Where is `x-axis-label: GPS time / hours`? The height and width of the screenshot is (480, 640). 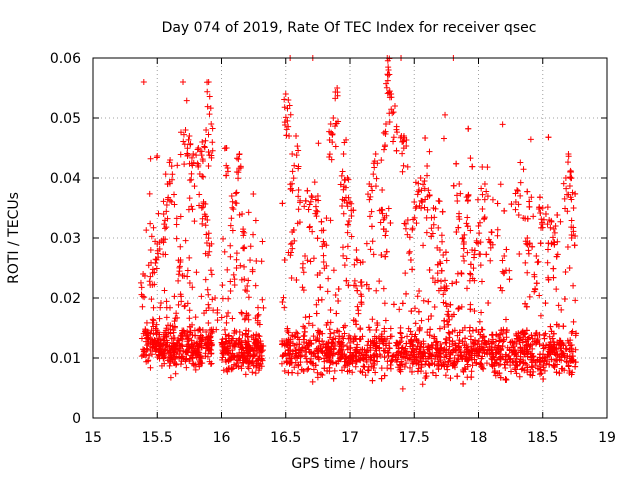
x-axis-label: GPS time / hours is located at coordinates (349, 464).